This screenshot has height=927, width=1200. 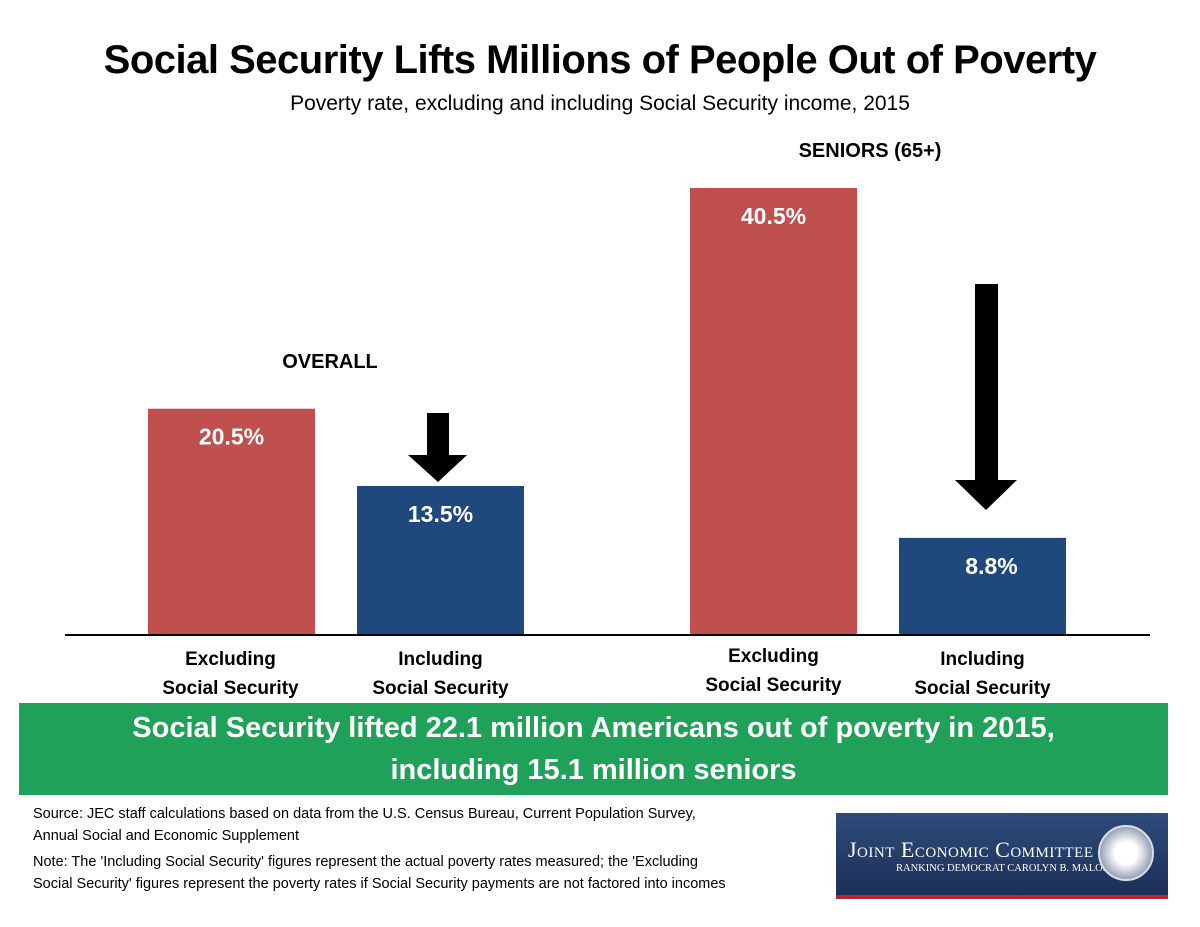 I want to click on bar-overall-including, so click(x=440, y=560).